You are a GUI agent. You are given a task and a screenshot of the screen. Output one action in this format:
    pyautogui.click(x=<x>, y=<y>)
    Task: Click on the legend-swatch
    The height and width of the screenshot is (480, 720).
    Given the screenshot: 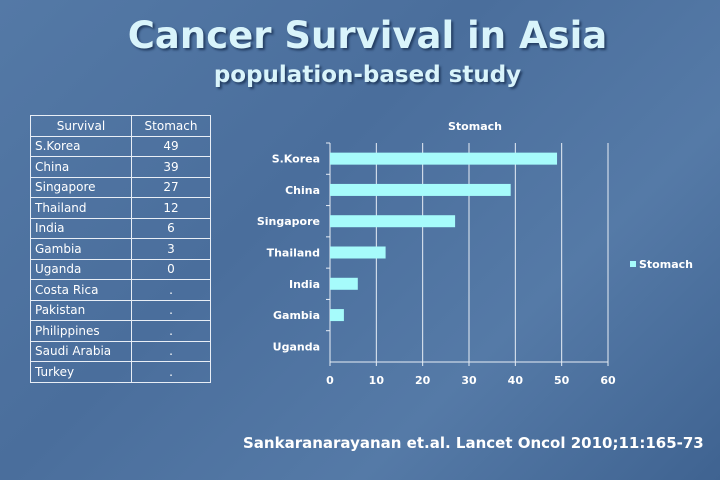 What is the action you would take?
    pyautogui.click(x=633, y=264)
    